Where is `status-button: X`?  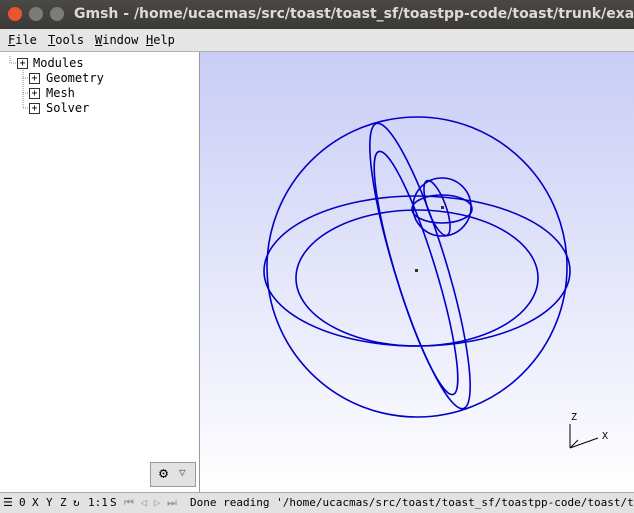
status-button: X is located at coordinates (35, 502).